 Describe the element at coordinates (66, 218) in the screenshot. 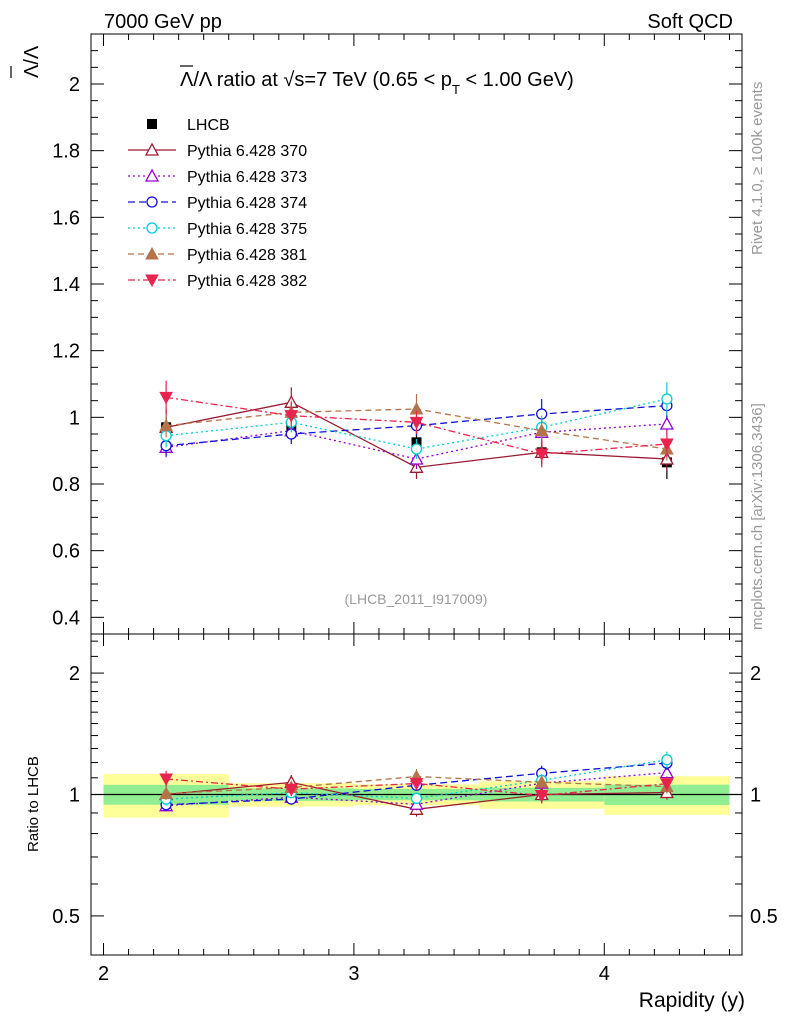

I see `y-tick-label-top: 1.6` at that location.